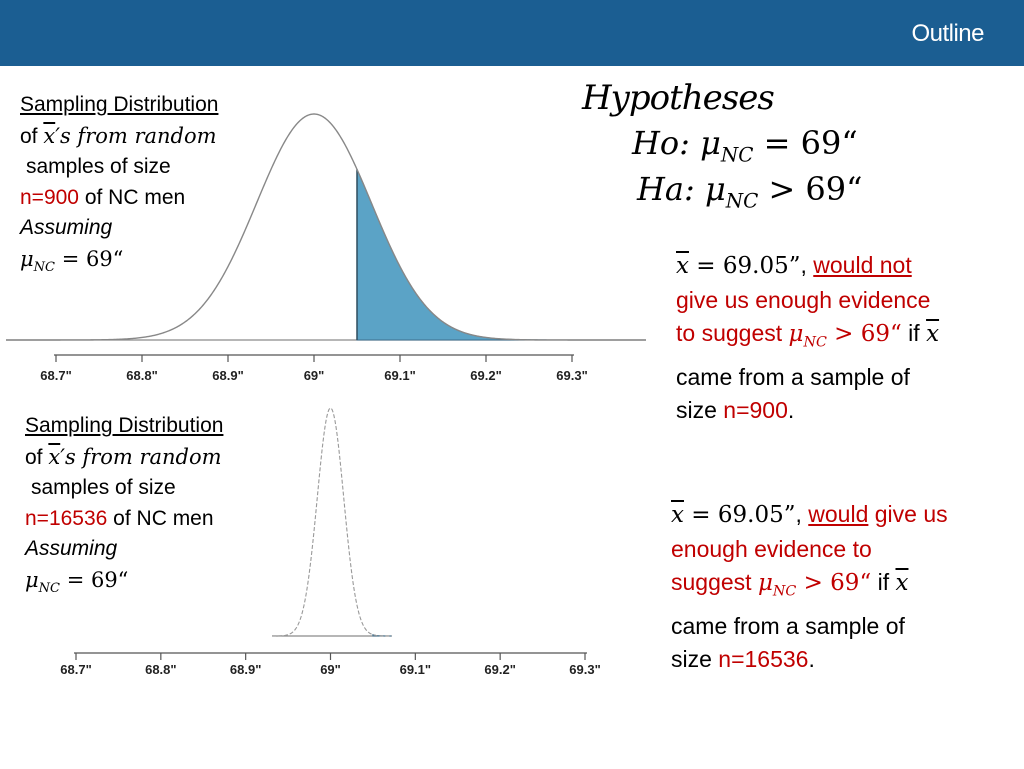 This screenshot has width=1024, height=769. Describe the element at coordinates (332, 522) in the screenshot. I see `normal-curve` at that location.